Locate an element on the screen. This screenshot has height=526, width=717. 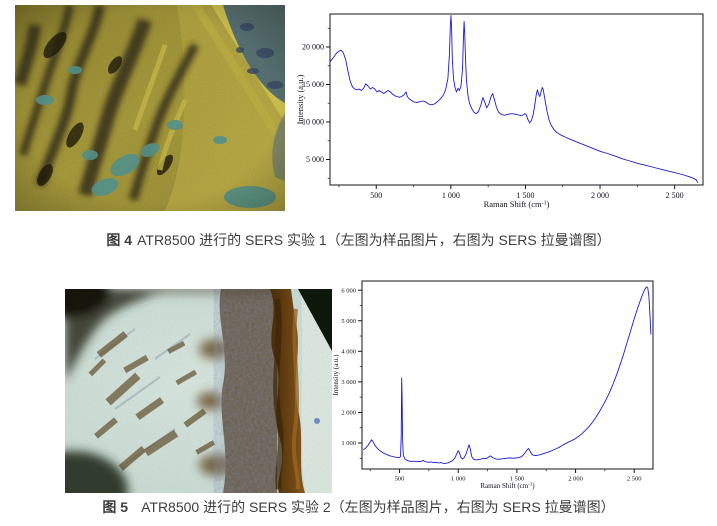
figure5-sample-micrograph is located at coordinates (198, 391).